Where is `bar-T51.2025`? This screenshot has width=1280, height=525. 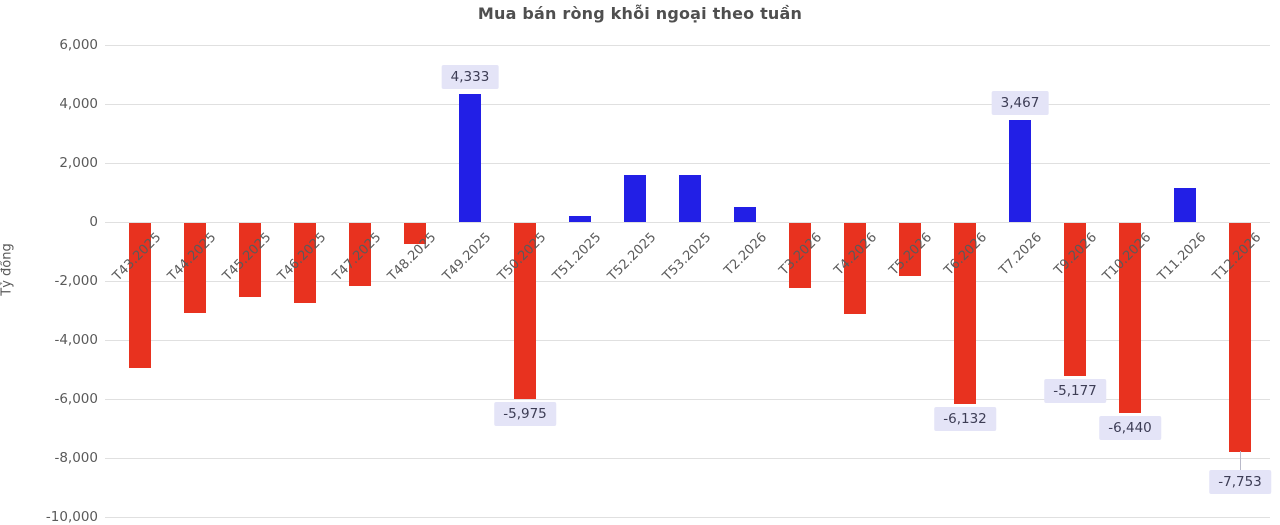 bar-T51.2025 is located at coordinates (580, 218).